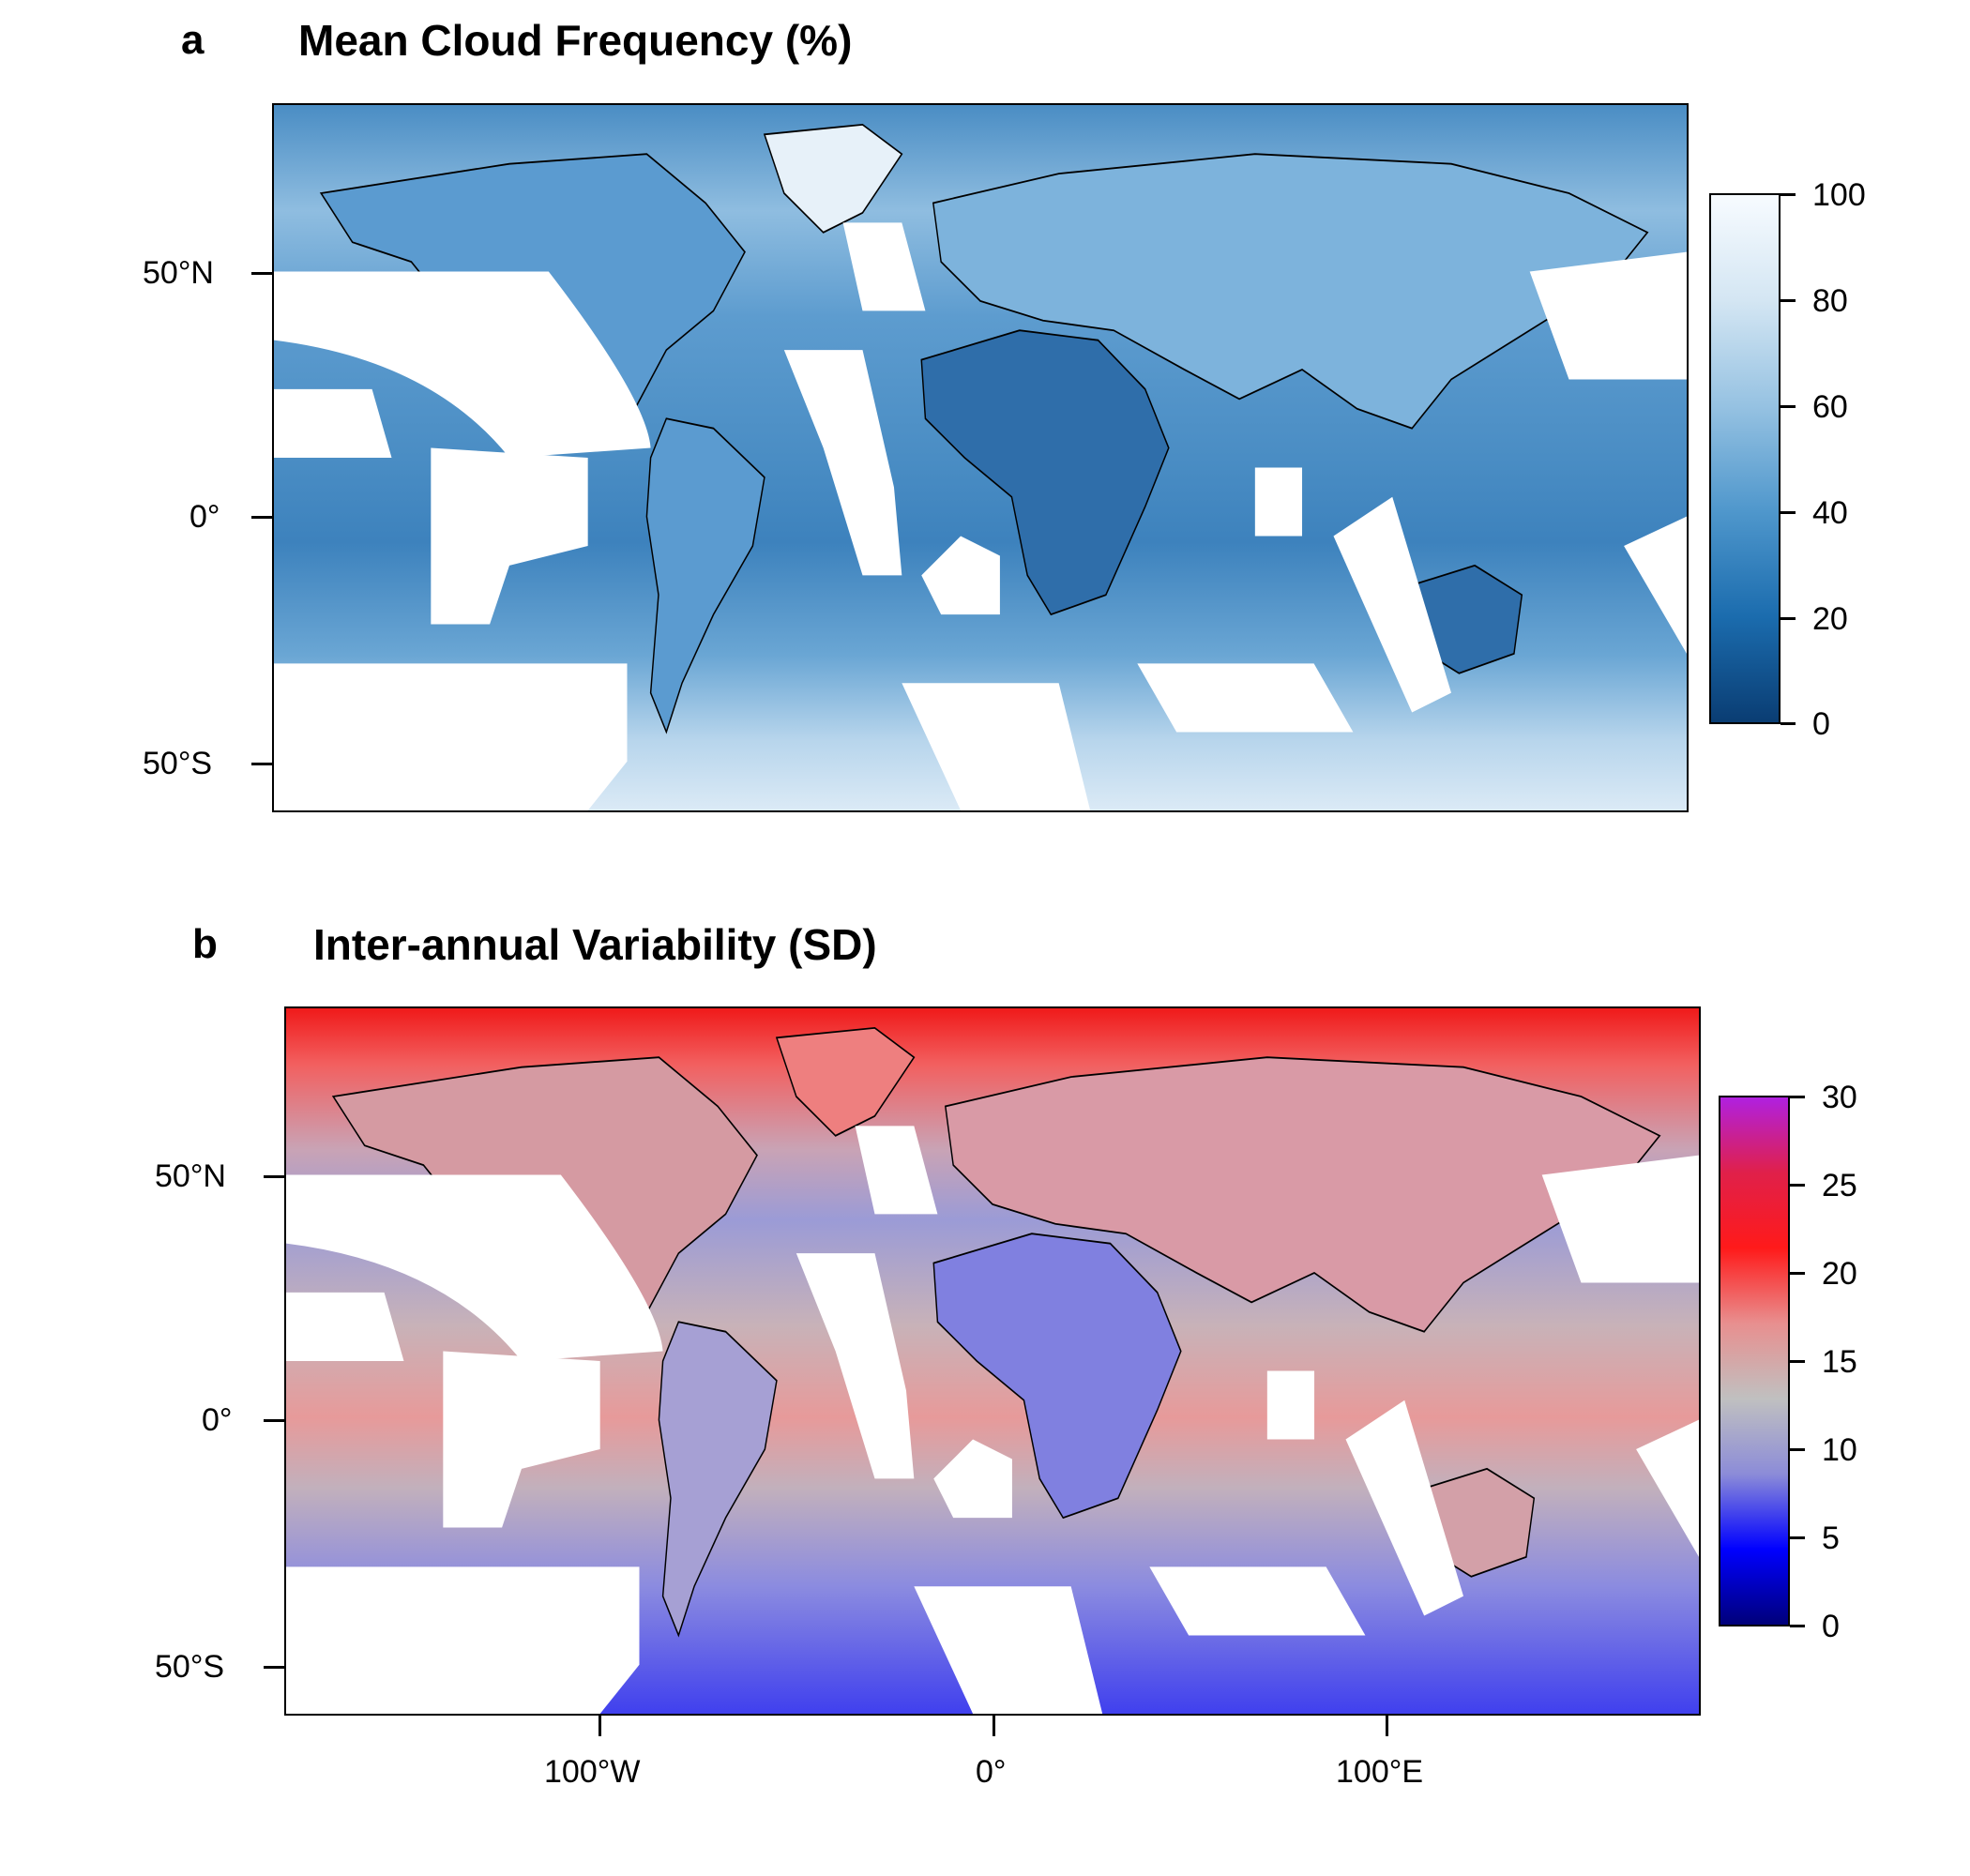 The image size is (1970, 1876). I want to click on panel-a-title: Mean Cloud Frequency (%), so click(576, 40).